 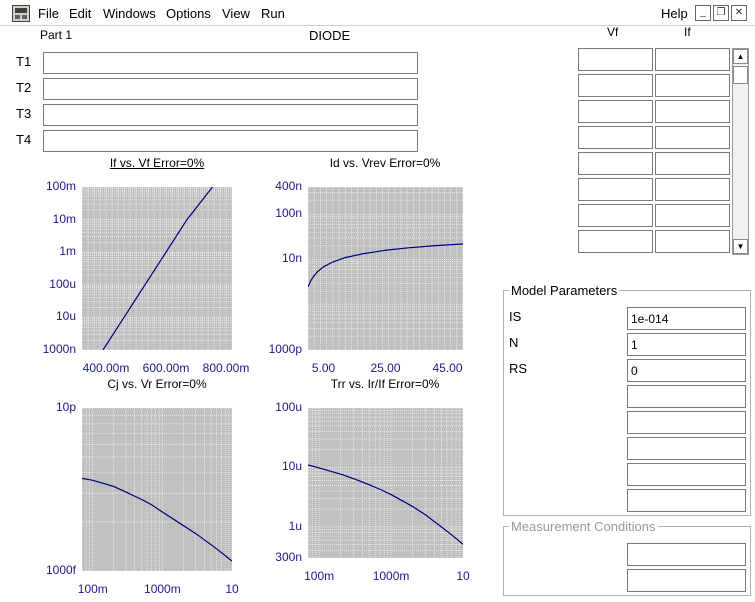 What do you see at coordinates (157, 384) in the screenshot?
I see `cj-vs-vr-chart-title: Cj vs. Vr Error=0%` at bounding box center [157, 384].